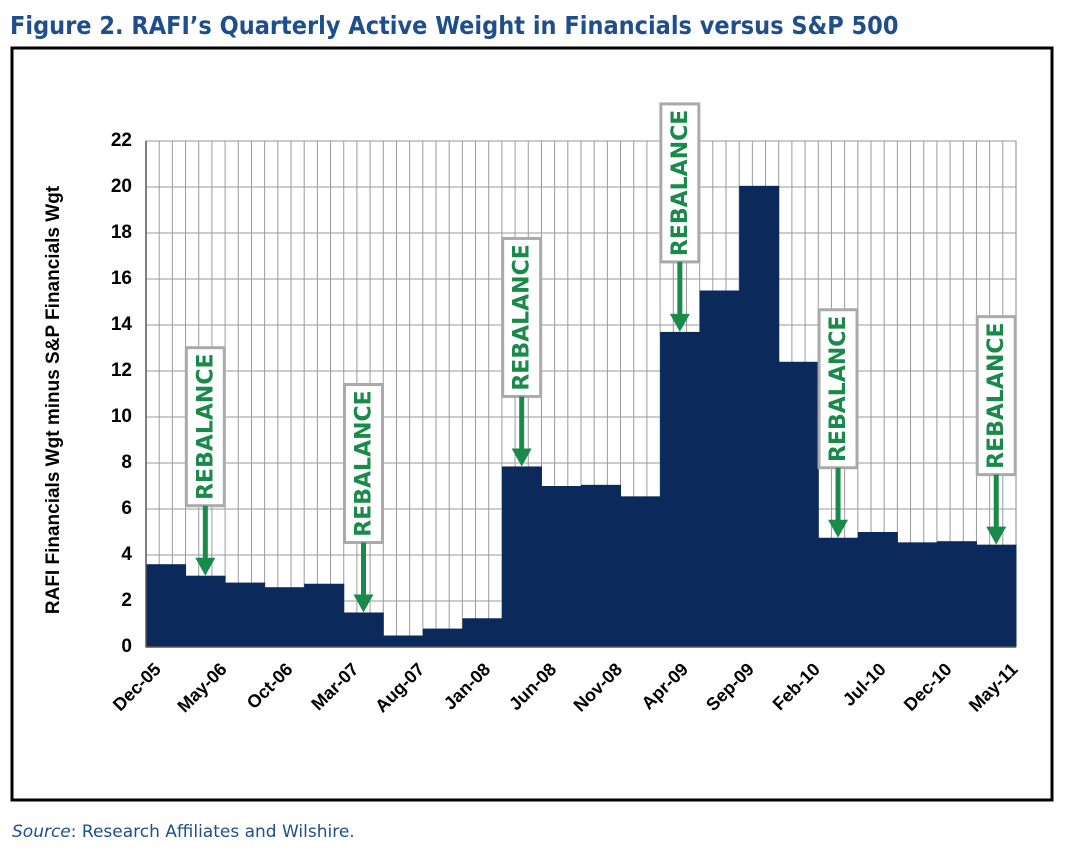  Describe the element at coordinates (993, 687) in the screenshot. I see `x-tick-label: May-11` at that location.